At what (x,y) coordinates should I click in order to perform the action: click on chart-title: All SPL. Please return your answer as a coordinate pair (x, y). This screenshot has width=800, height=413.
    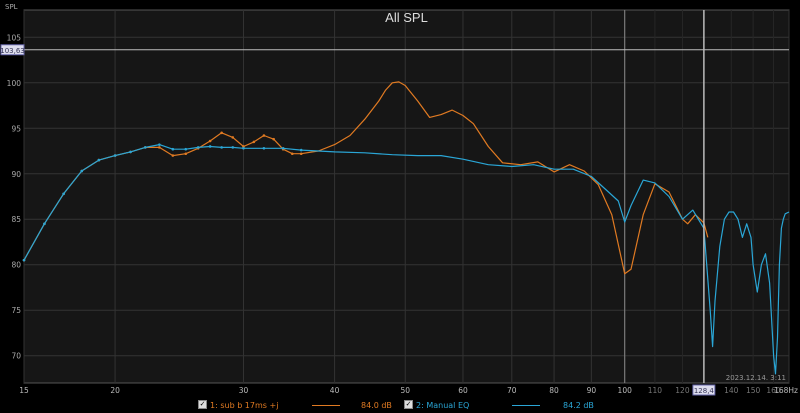
    Looking at the image, I should click on (406, 17).